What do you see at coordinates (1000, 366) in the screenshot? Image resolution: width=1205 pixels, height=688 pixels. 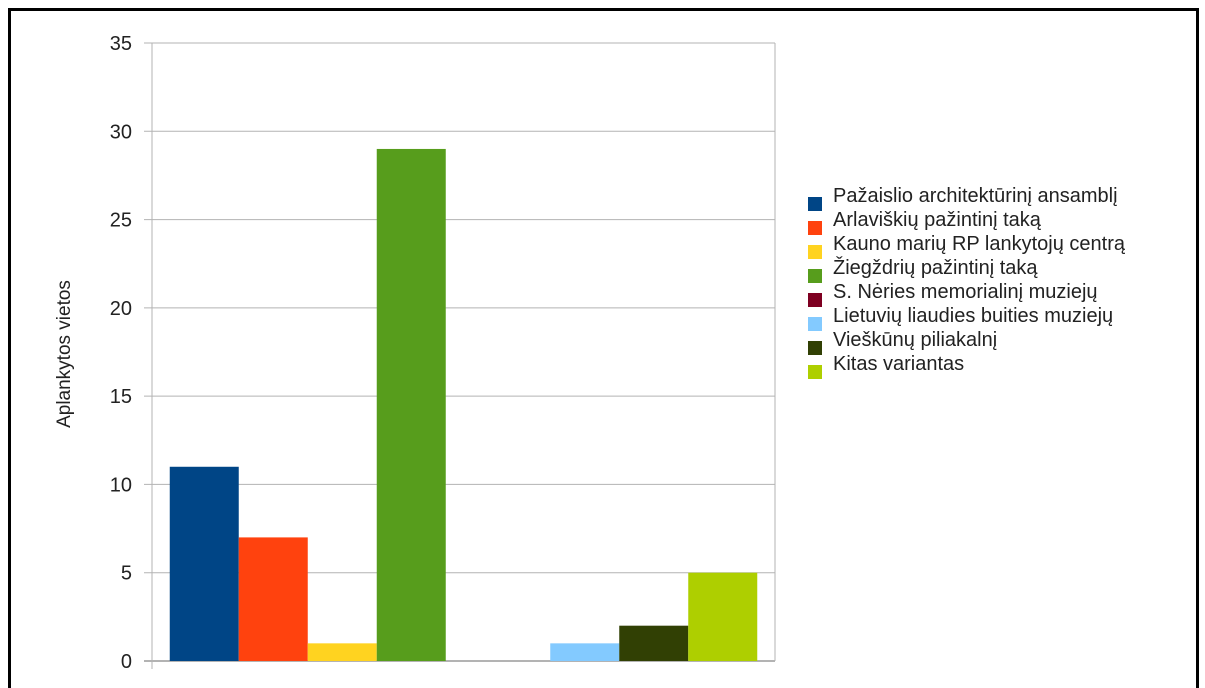 I see `legend-item: Kitas variantas` at bounding box center [1000, 366].